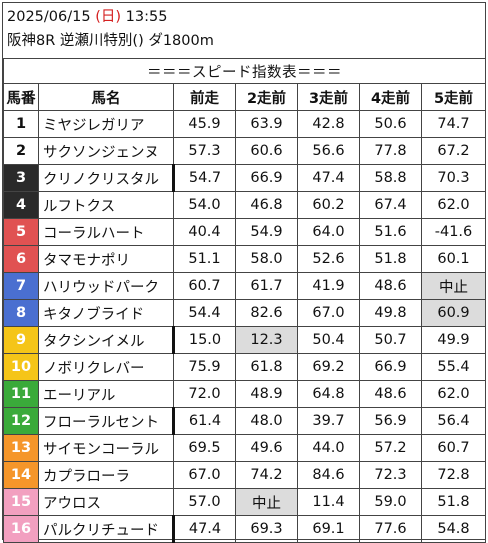  What do you see at coordinates (106, 340) in the screenshot?
I see `horse-name: タクシンイメル` at bounding box center [106, 340].